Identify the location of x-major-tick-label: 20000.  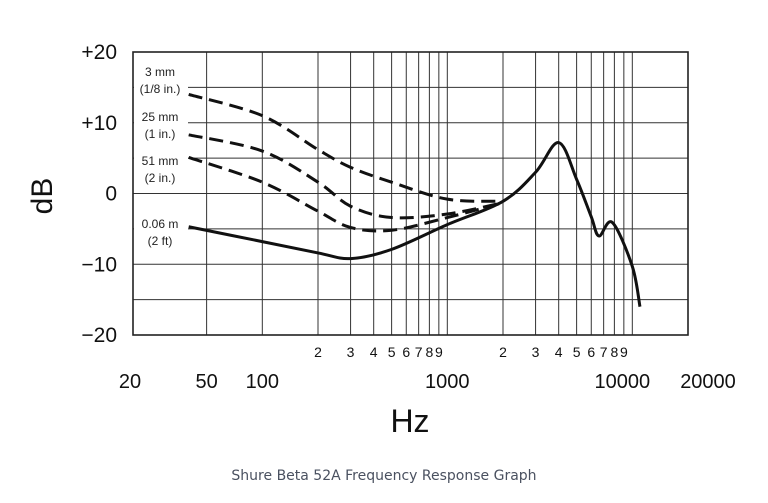
(708, 382).